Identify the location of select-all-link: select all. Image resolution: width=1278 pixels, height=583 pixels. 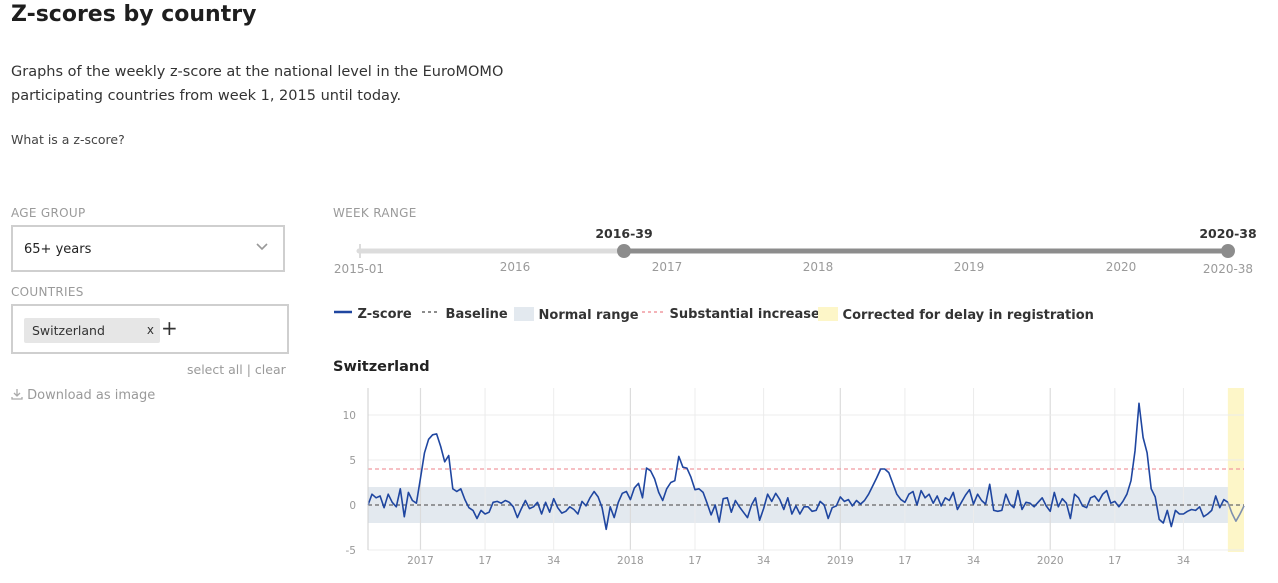
(215, 369).